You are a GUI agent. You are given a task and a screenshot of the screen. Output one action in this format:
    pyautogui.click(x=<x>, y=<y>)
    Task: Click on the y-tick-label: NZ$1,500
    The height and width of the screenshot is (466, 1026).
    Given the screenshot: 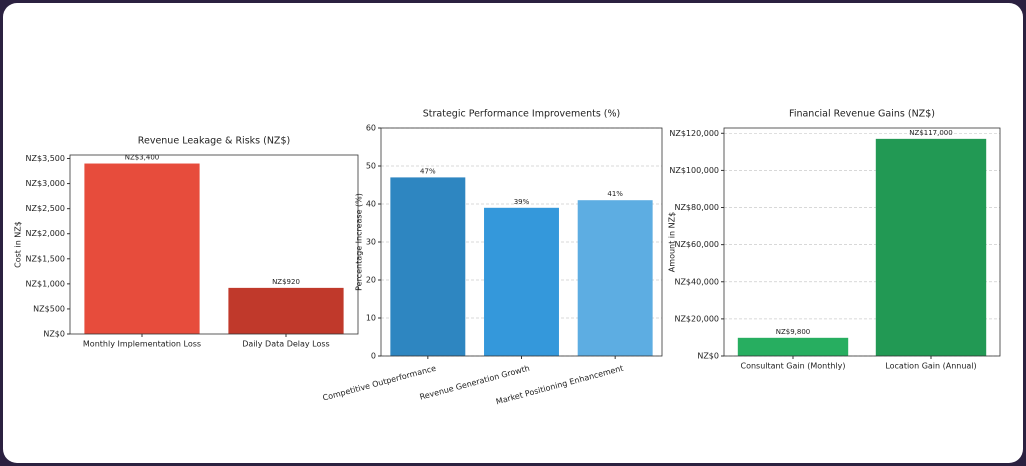 What is the action you would take?
    pyautogui.click(x=45, y=258)
    